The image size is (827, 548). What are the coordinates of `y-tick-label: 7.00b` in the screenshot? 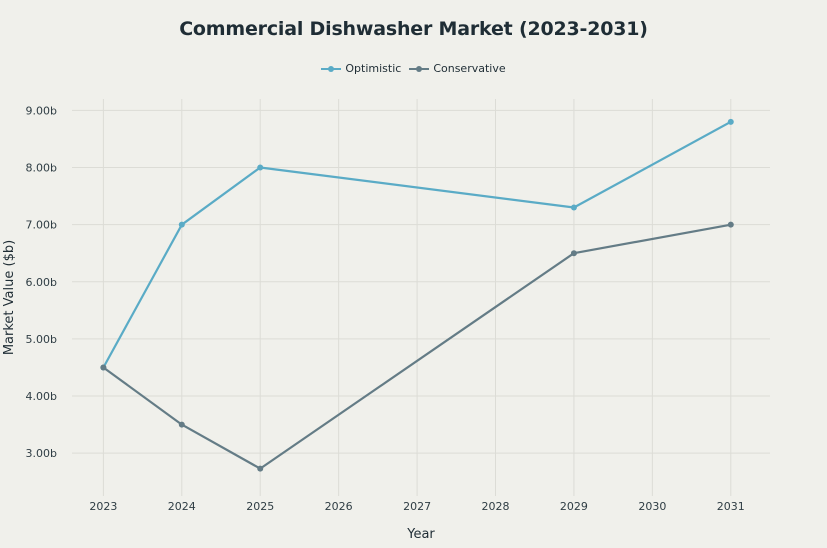 It's located at (41, 225).